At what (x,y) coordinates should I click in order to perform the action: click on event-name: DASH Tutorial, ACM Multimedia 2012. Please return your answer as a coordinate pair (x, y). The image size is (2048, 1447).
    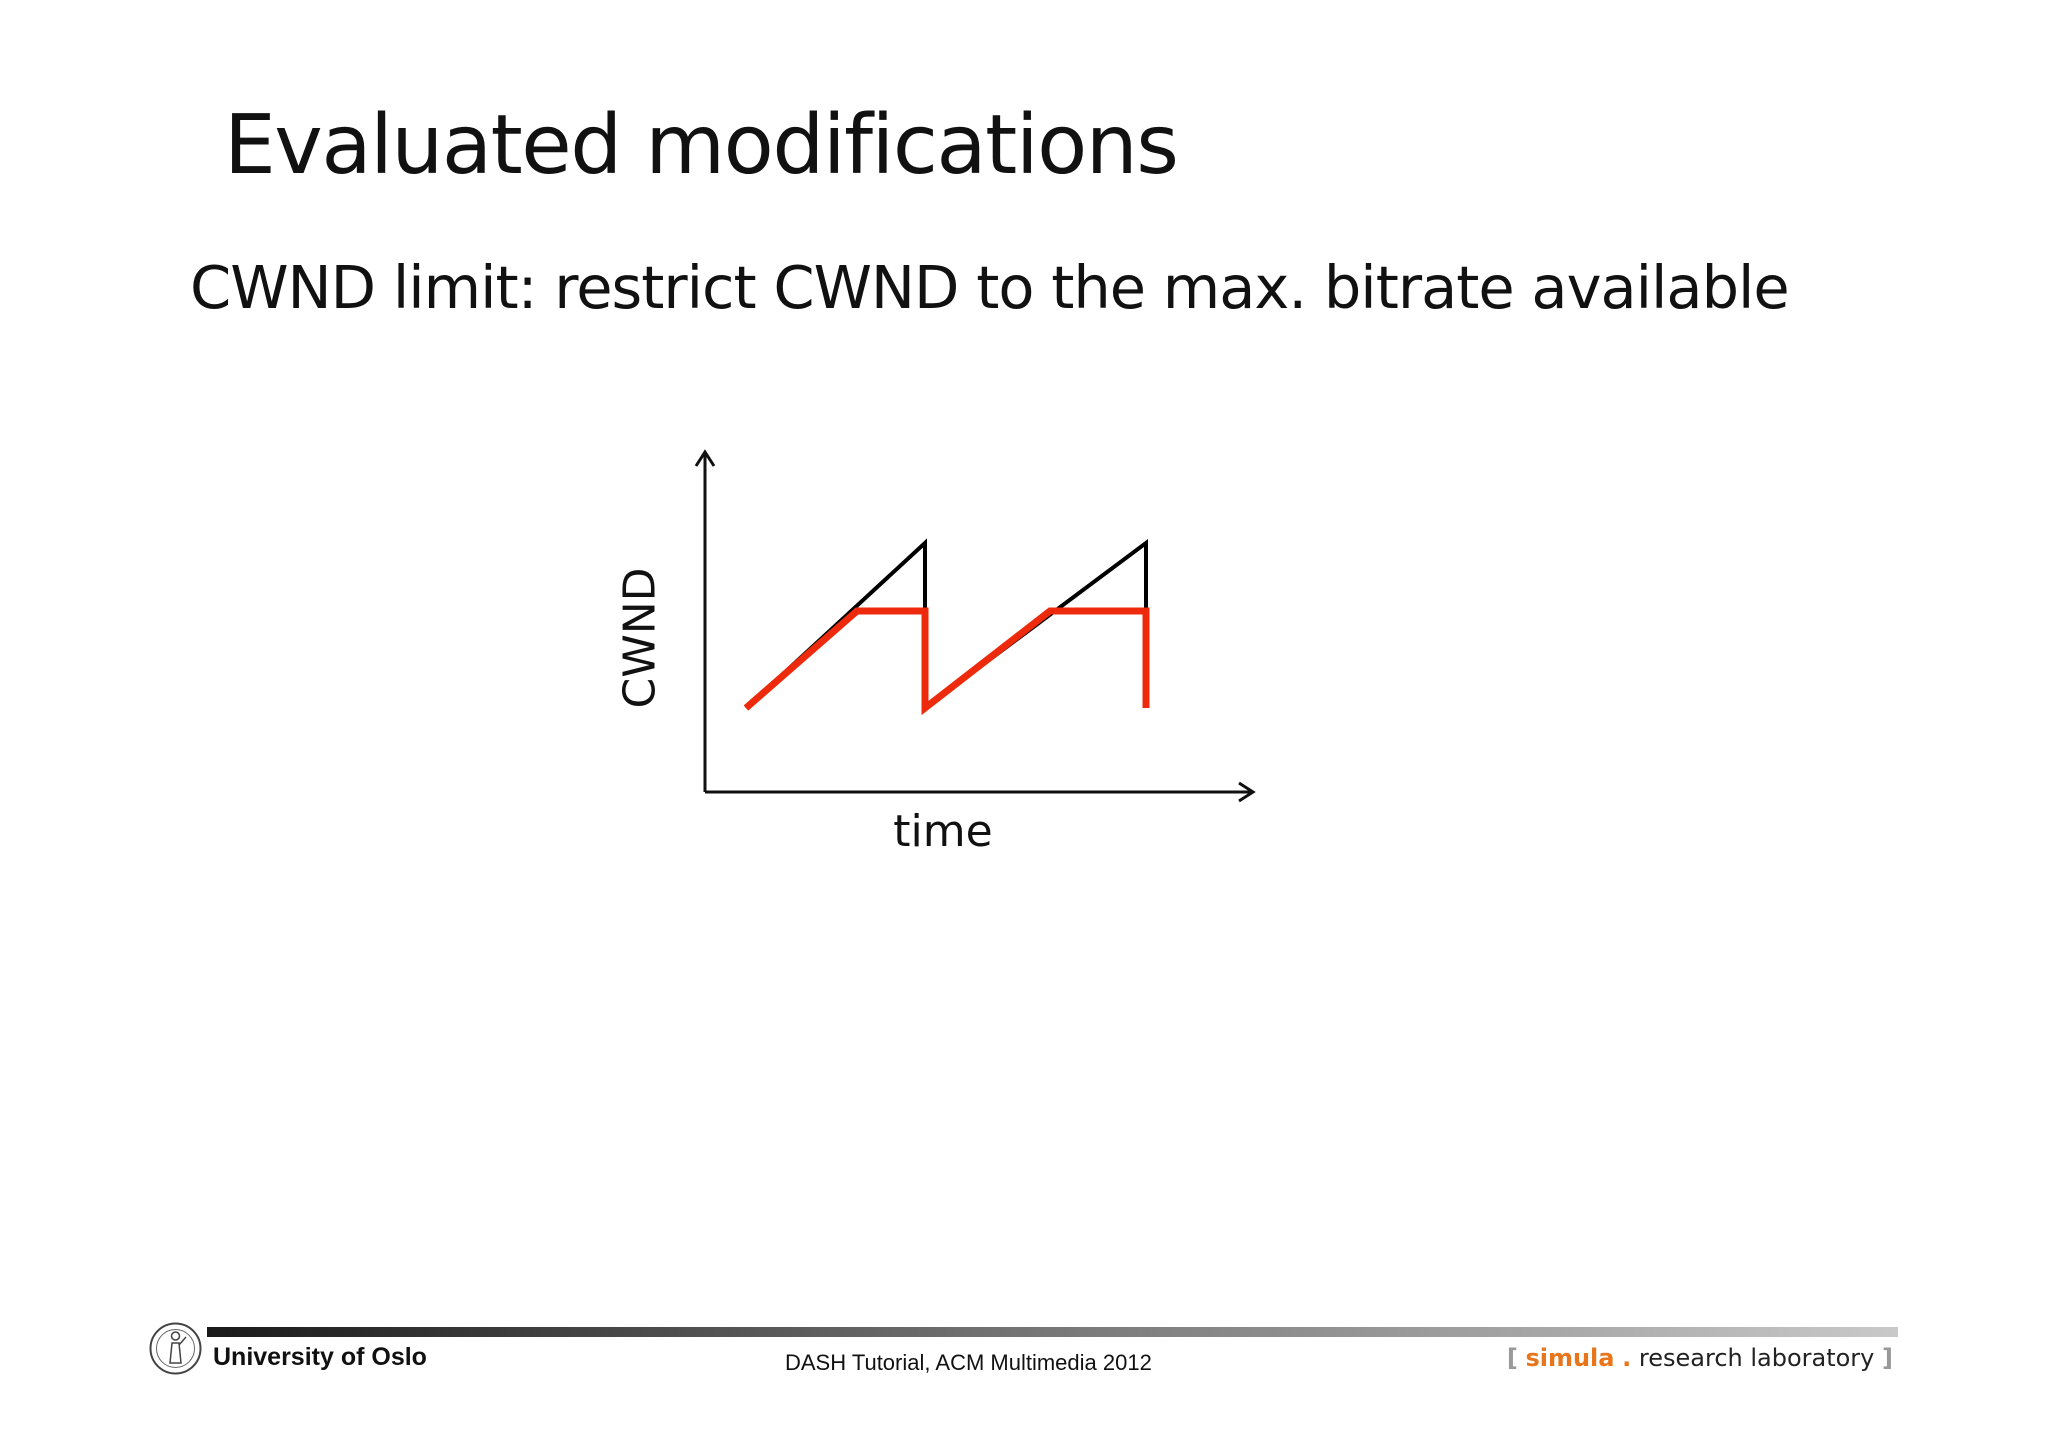
    Looking at the image, I should click on (968, 1363).